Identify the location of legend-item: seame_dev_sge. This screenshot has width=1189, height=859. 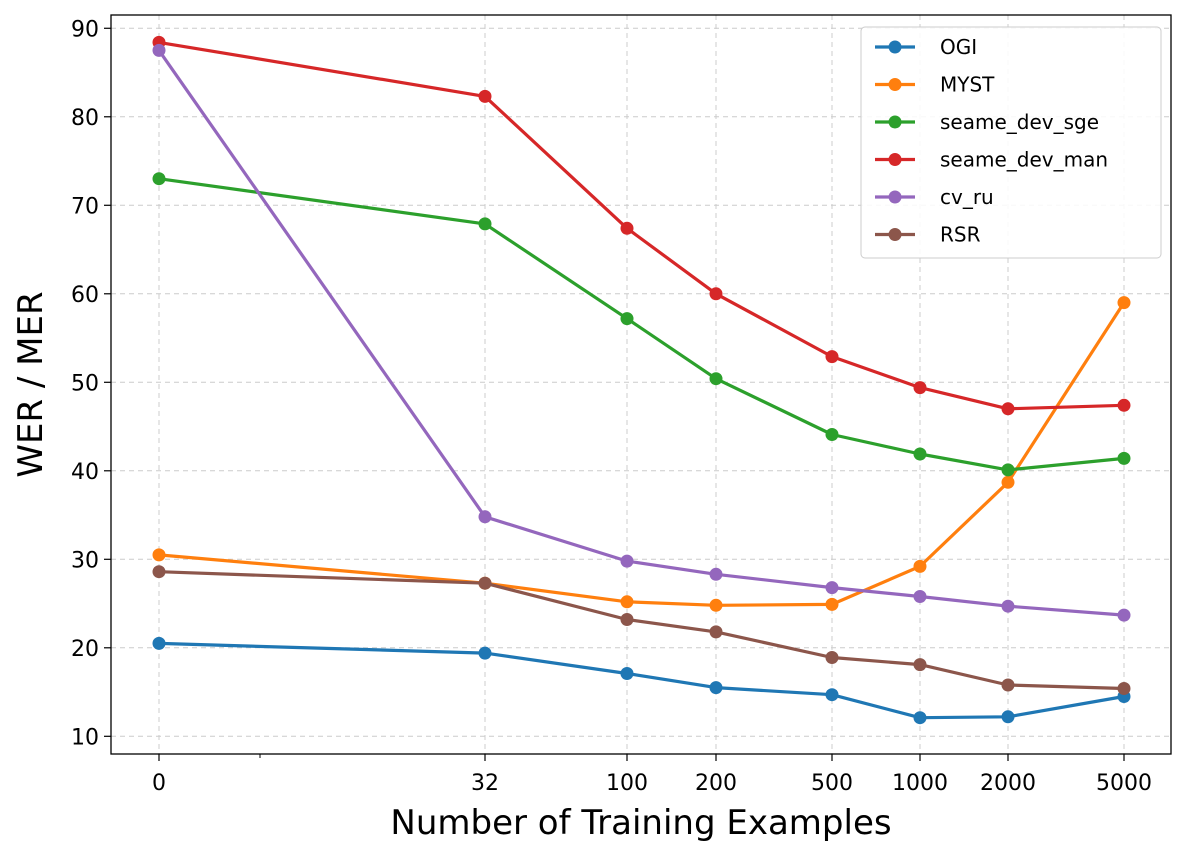
(987, 122).